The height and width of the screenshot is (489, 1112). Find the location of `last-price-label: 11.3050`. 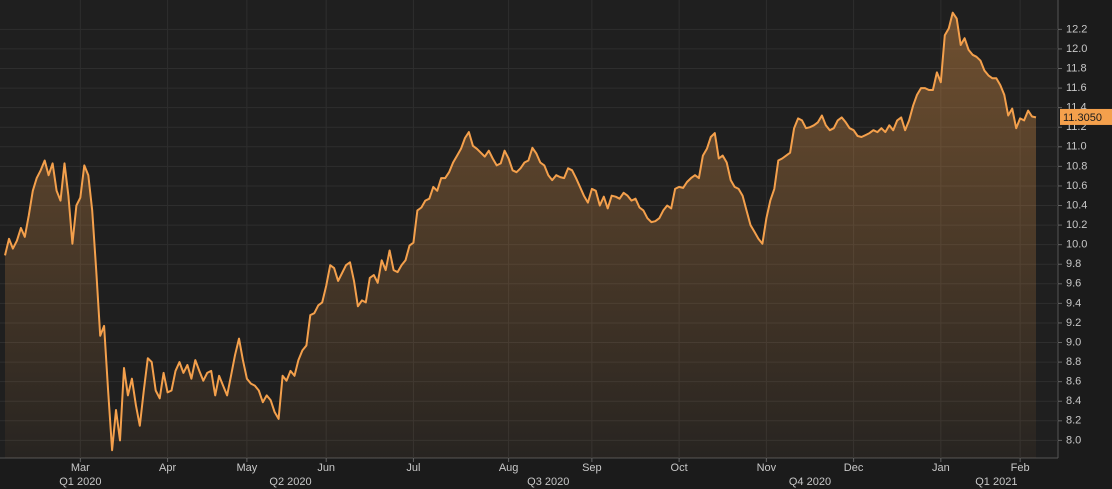

last-price-label: 11.3050 is located at coordinates (1082, 118).